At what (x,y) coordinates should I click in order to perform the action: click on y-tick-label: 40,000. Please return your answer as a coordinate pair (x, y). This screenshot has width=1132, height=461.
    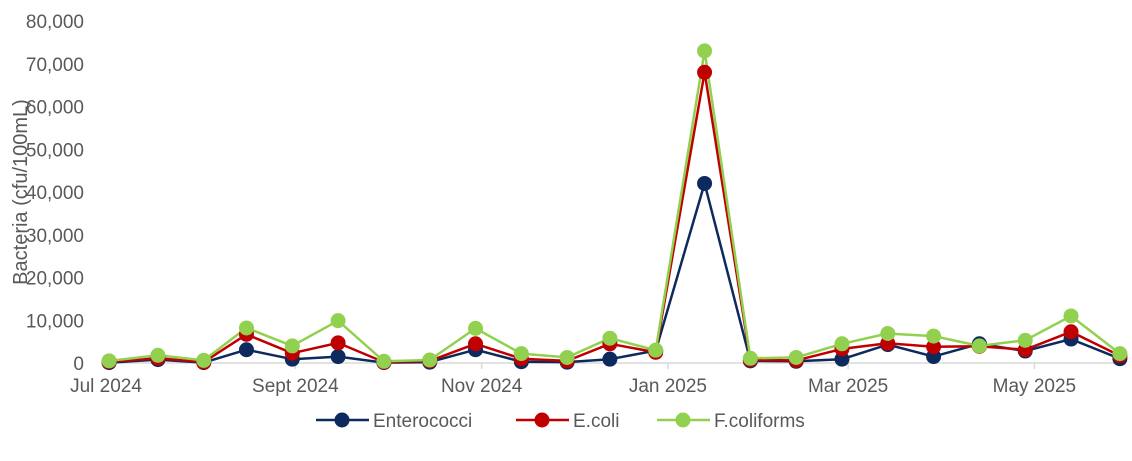
    Looking at the image, I should click on (55, 193).